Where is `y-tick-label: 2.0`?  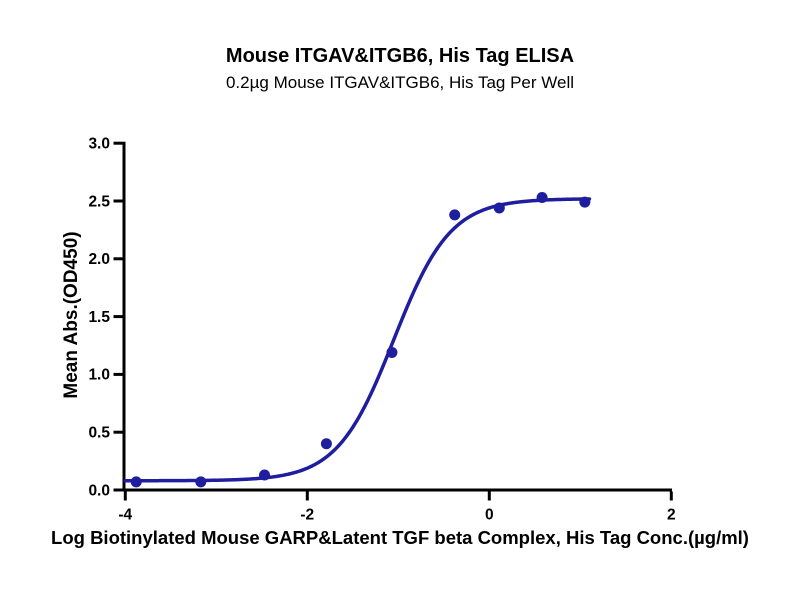
y-tick-label: 2.0 is located at coordinates (99, 259).